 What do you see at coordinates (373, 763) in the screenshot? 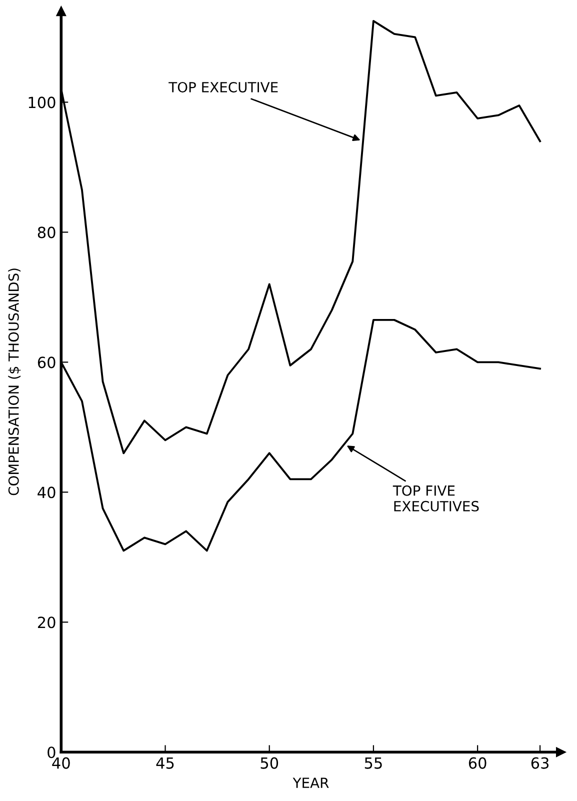
I see `x-tick-label: 55` at bounding box center [373, 763].